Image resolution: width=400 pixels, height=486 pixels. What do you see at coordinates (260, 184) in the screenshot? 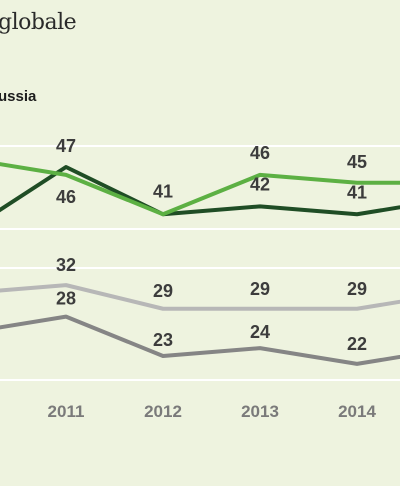
I see `data-label-s0-2013: 42` at bounding box center [260, 184].